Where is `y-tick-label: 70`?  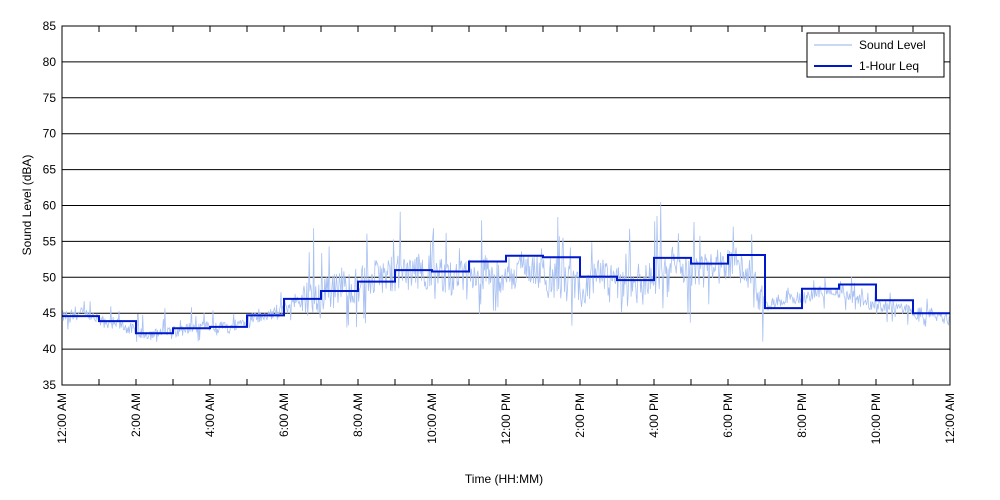 y-tick-label: 70 is located at coordinates (50, 134).